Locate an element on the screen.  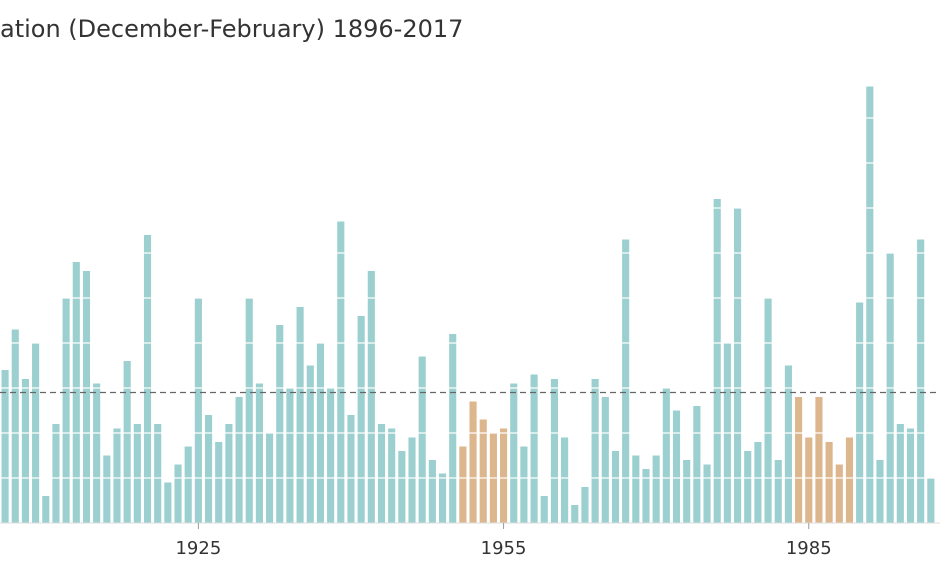
chart-title: ation (December-February) 1896-2017 is located at coordinates (231, 29).